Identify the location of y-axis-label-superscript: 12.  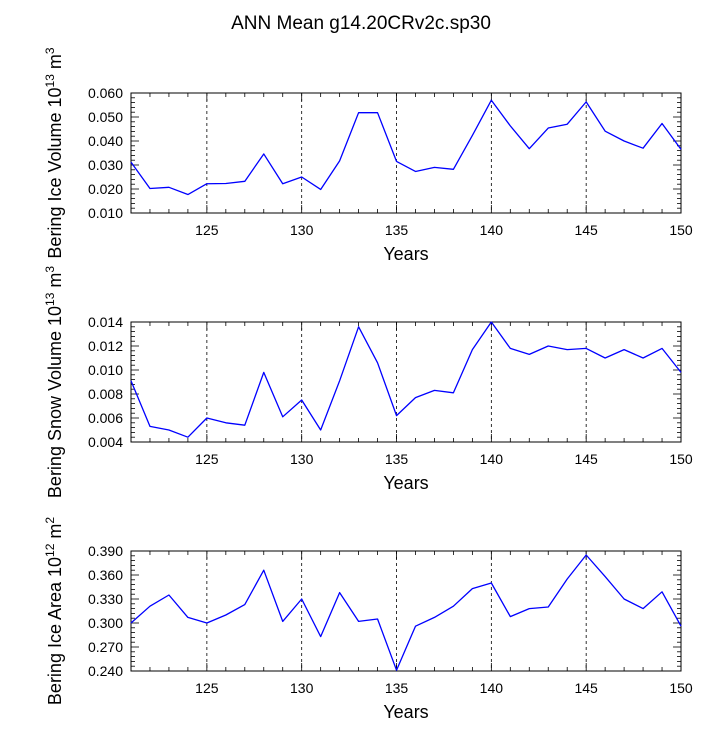
(50, 550).